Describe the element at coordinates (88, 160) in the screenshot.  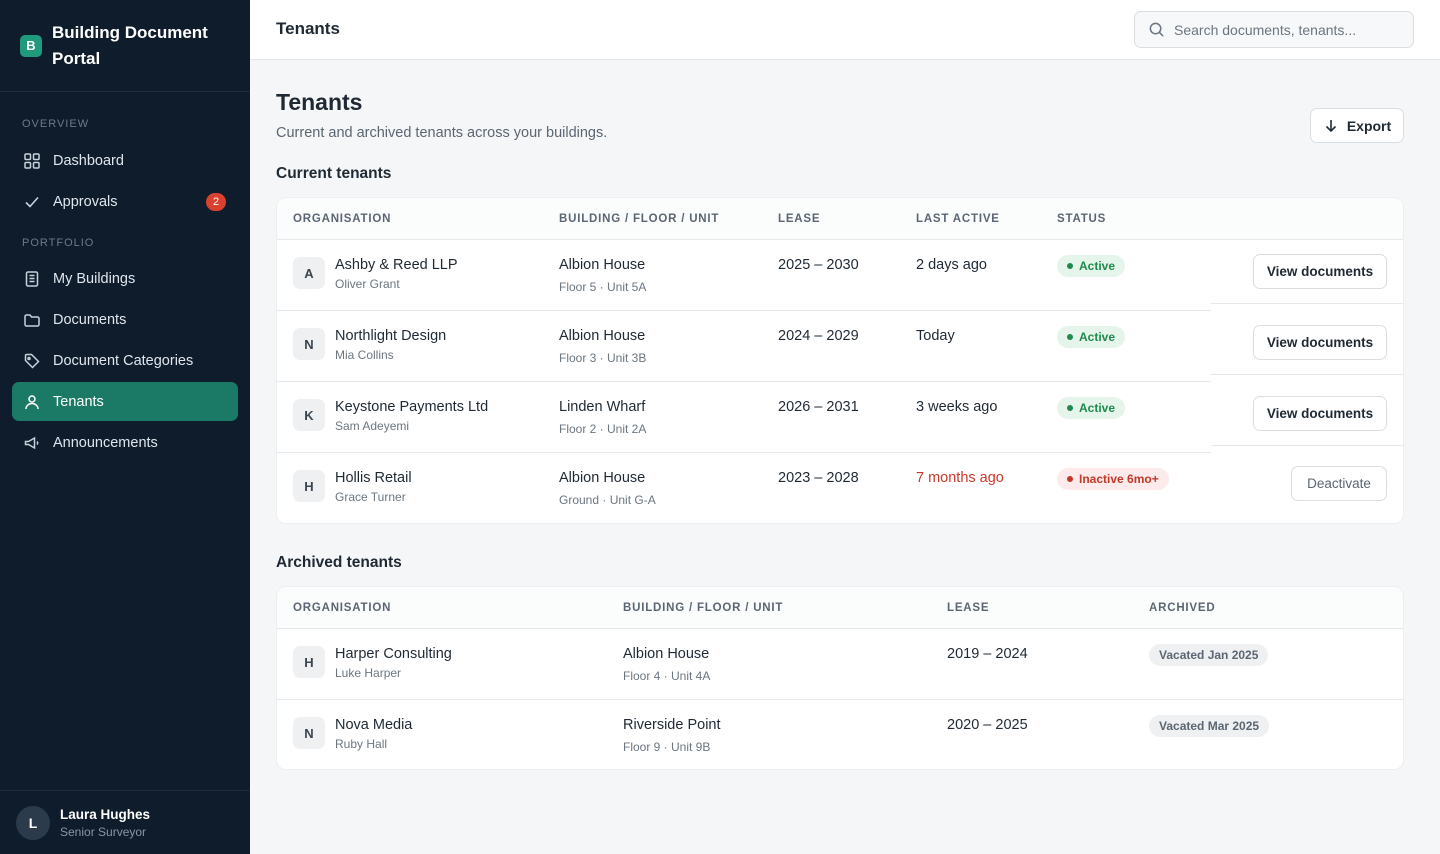
I see `sidebar-item-label: Dashboard` at that location.